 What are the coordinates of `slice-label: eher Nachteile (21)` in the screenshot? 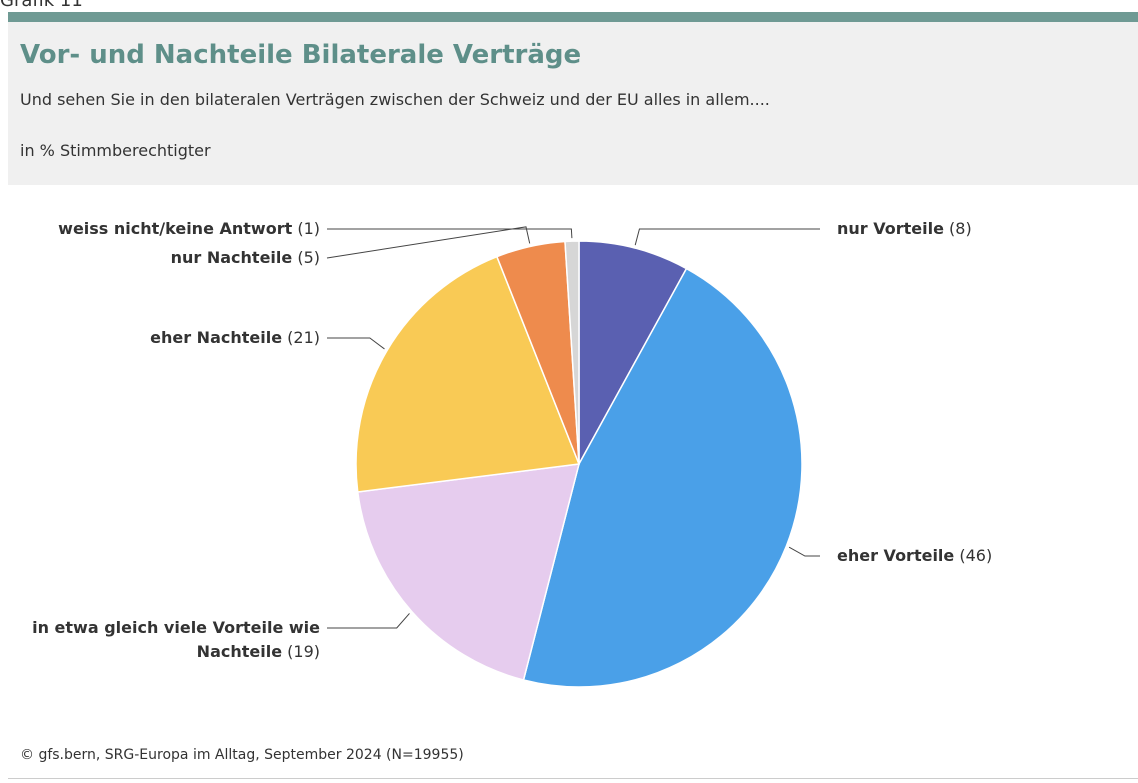 It's located at (170, 338).